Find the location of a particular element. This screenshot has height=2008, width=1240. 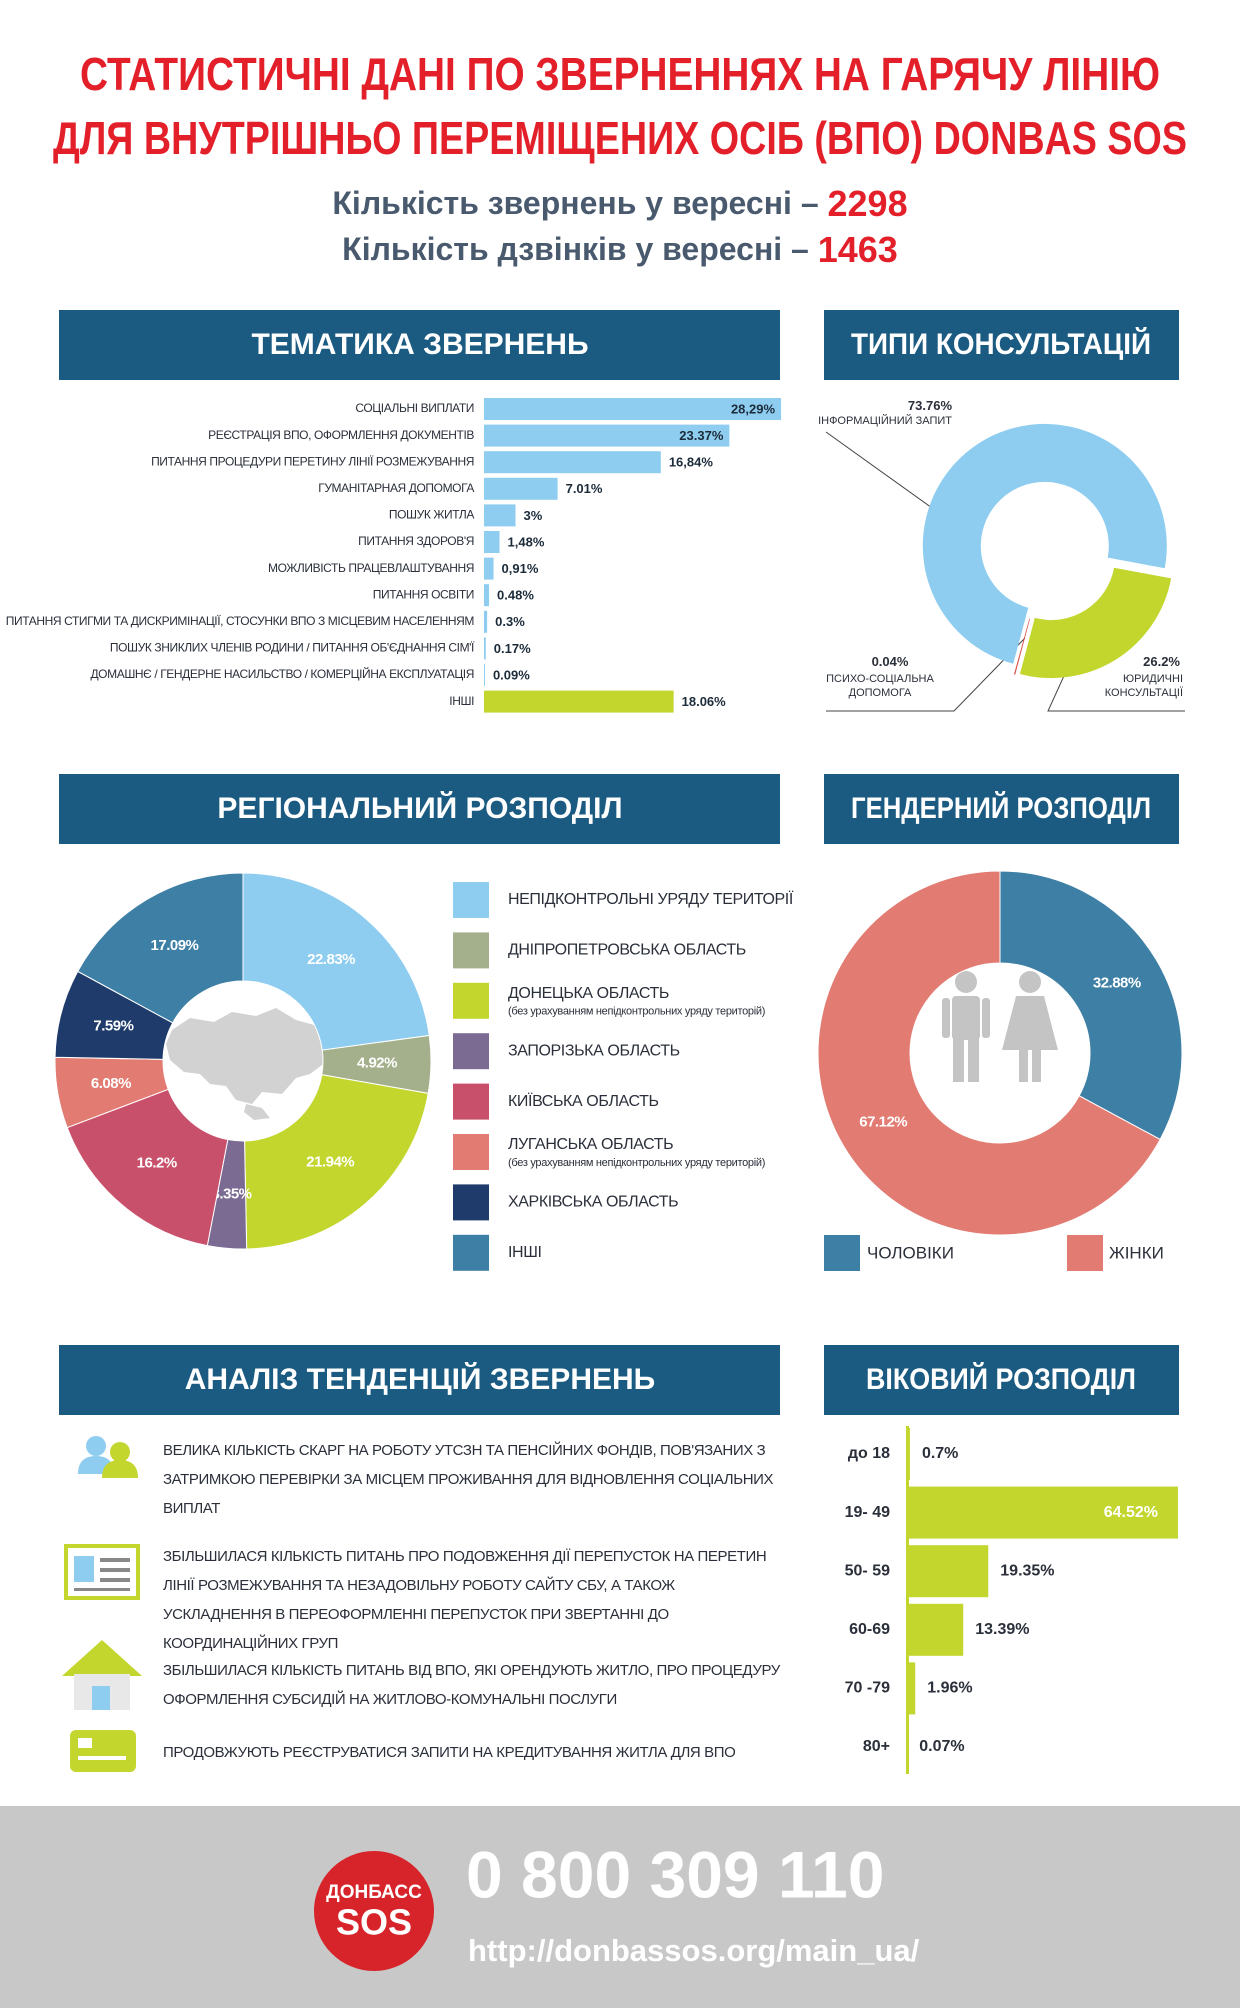

legend-label: ЖІНКИ is located at coordinates (1136, 1252).